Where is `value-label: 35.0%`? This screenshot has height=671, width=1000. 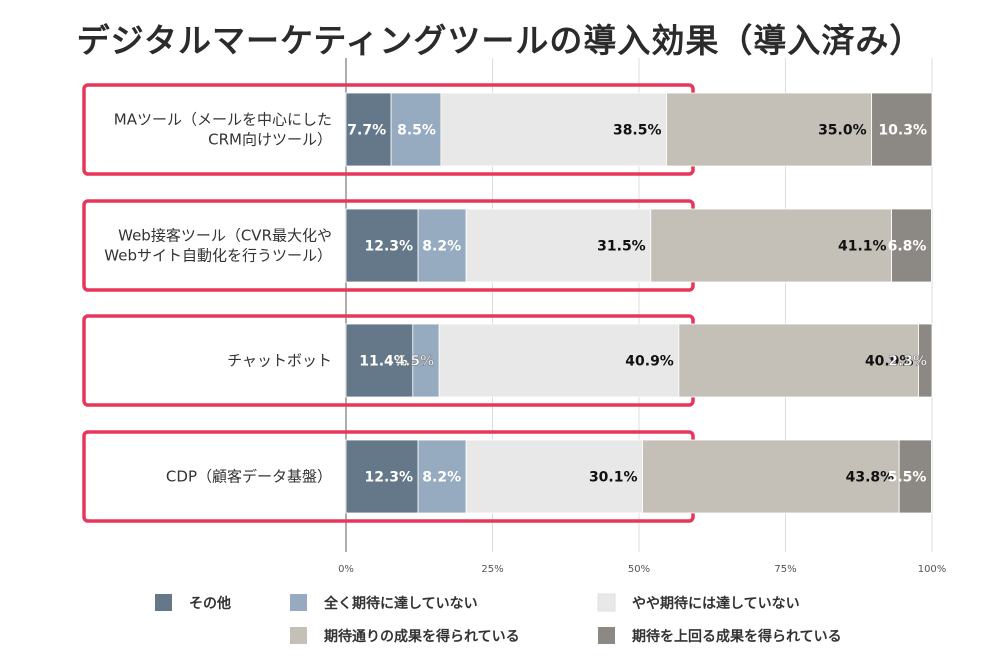 value-label: 35.0% is located at coordinates (842, 131).